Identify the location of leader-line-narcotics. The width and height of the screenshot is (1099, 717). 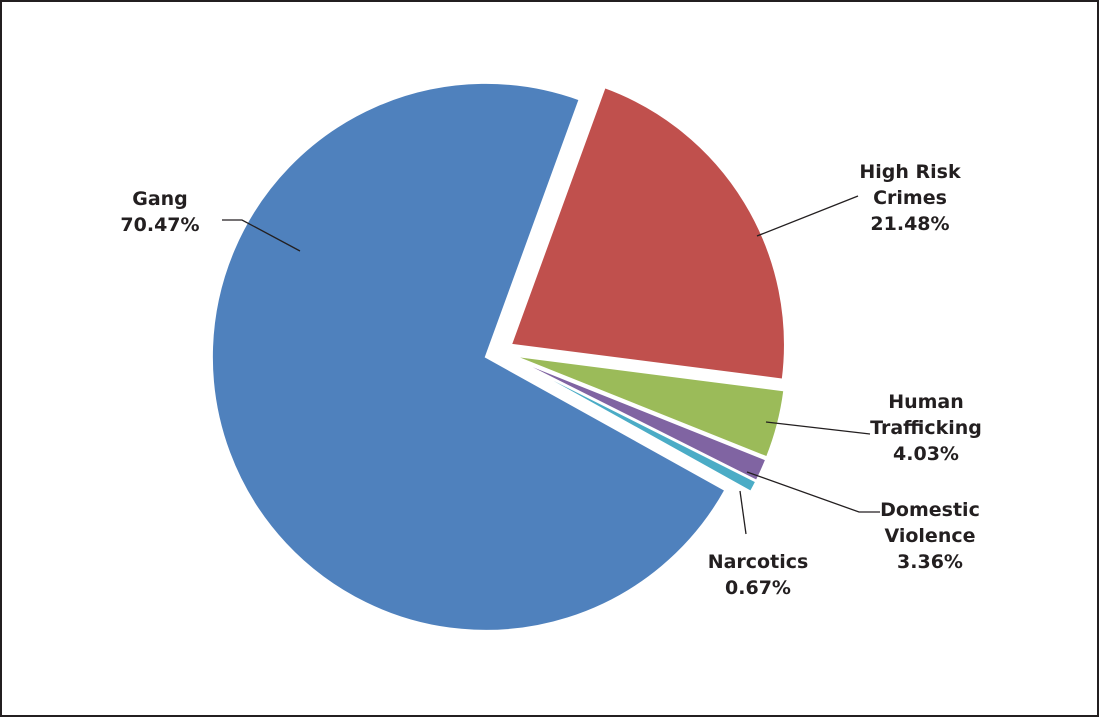
(743, 512).